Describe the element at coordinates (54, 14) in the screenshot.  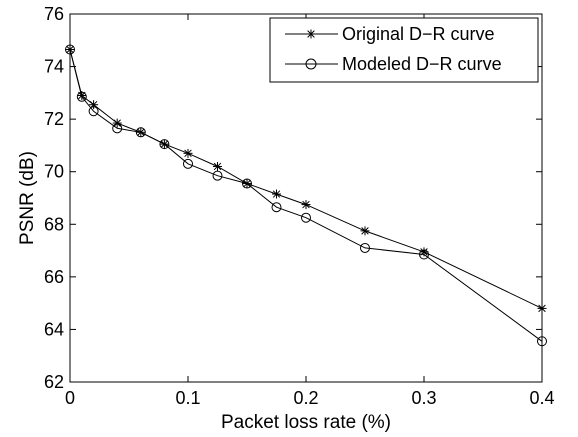
I see `y-tick-label: 76` at that location.